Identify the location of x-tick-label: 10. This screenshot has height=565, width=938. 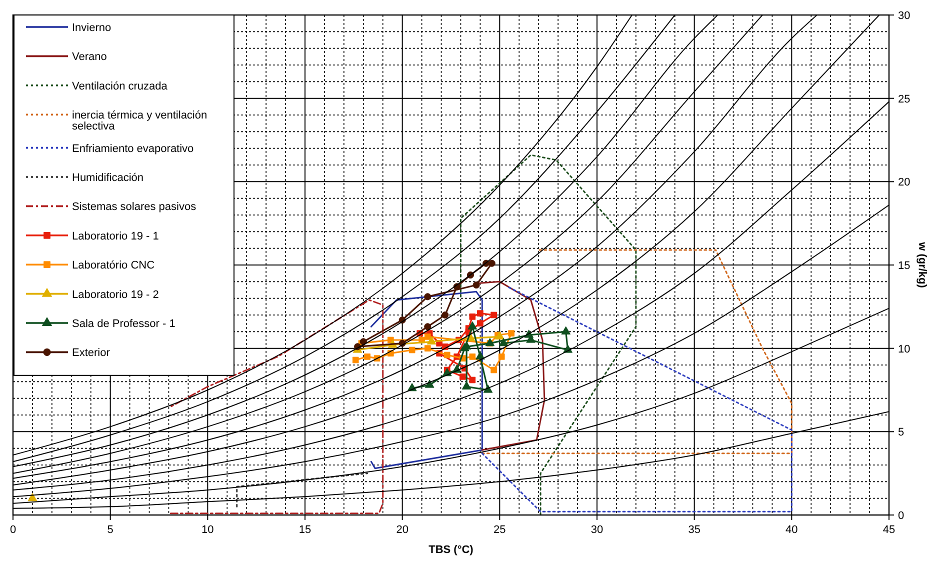
(208, 530).